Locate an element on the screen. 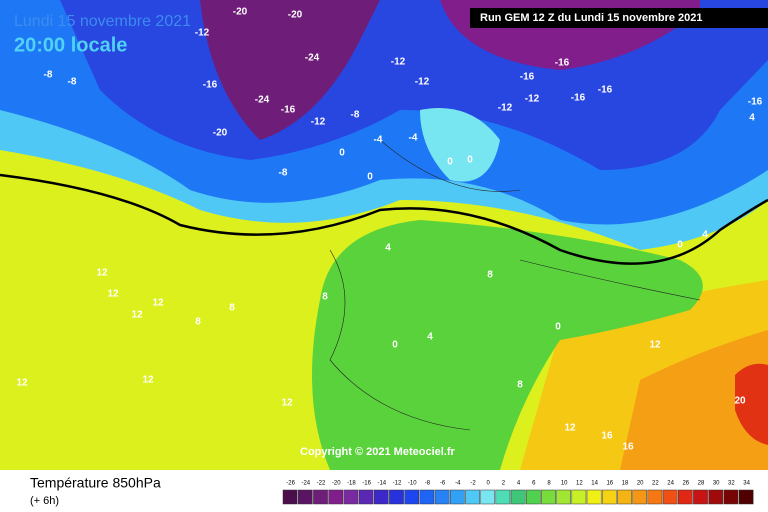 This screenshot has width=768, height=512. legend-label: 4 is located at coordinates (519, 484).